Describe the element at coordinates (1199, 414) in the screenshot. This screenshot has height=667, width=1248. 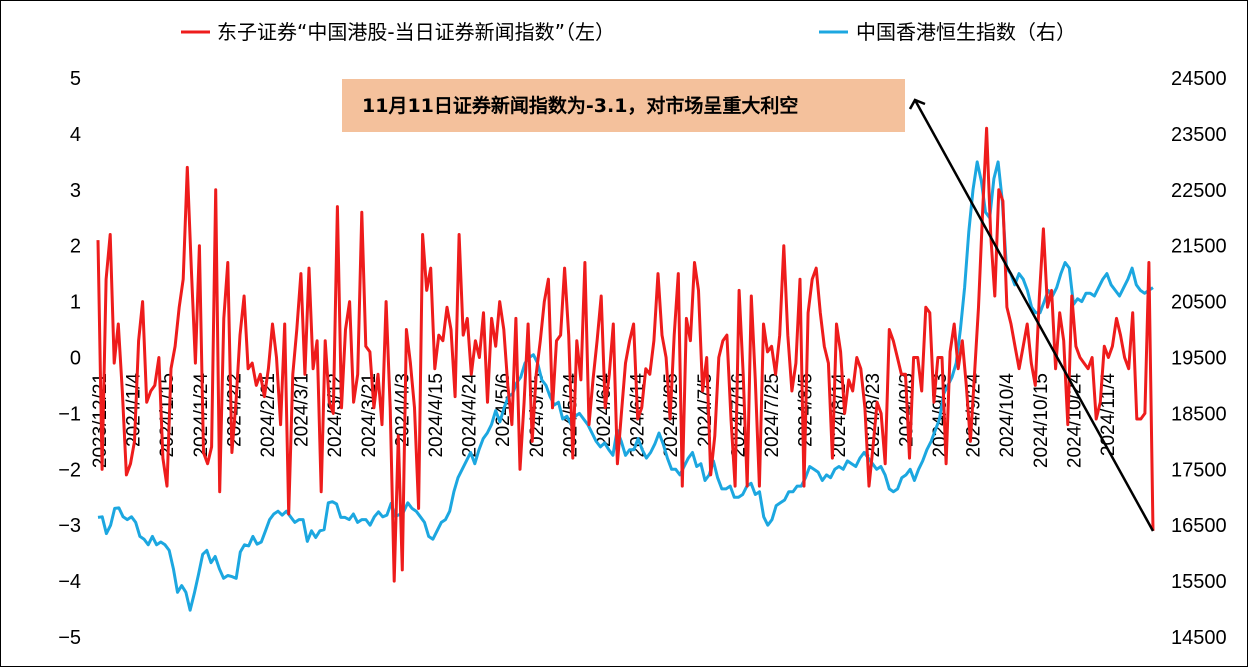
I see `y-right-tick-label: 18500` at that location.